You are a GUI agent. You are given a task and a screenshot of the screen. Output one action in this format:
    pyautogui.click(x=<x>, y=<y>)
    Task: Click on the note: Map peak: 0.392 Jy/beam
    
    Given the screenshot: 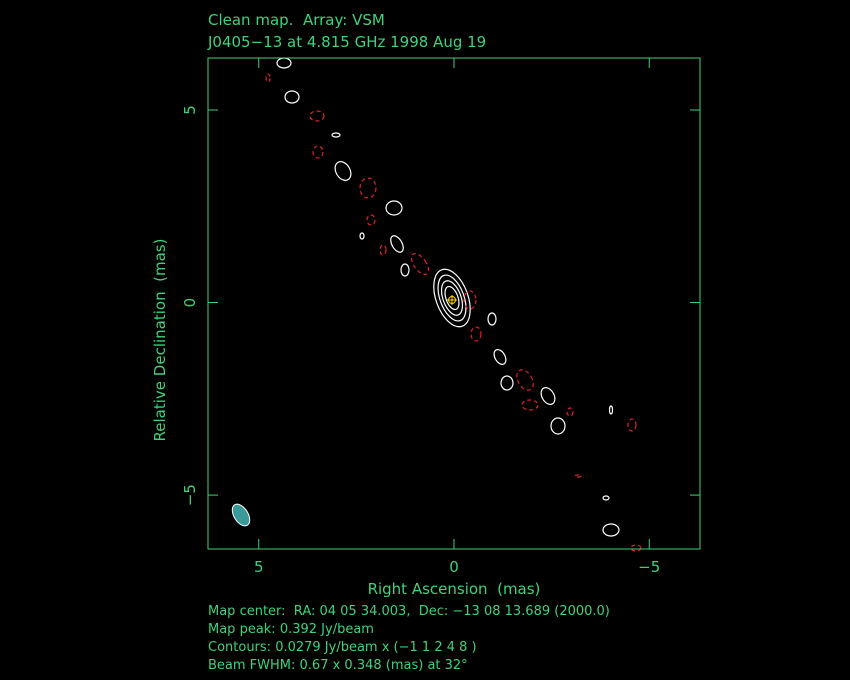 What is the action you would take?
    pyautogui.click(x=291, y=629)
    